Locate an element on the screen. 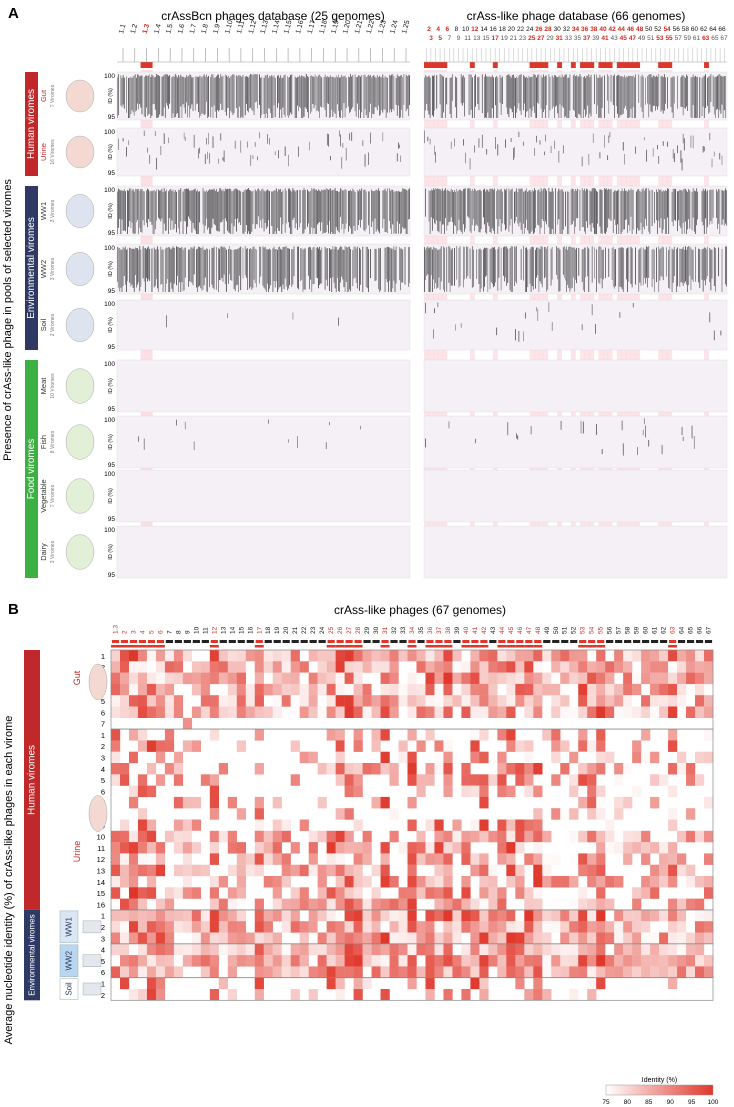  legend-tick: 80 is located at coordinates (628, 1102).